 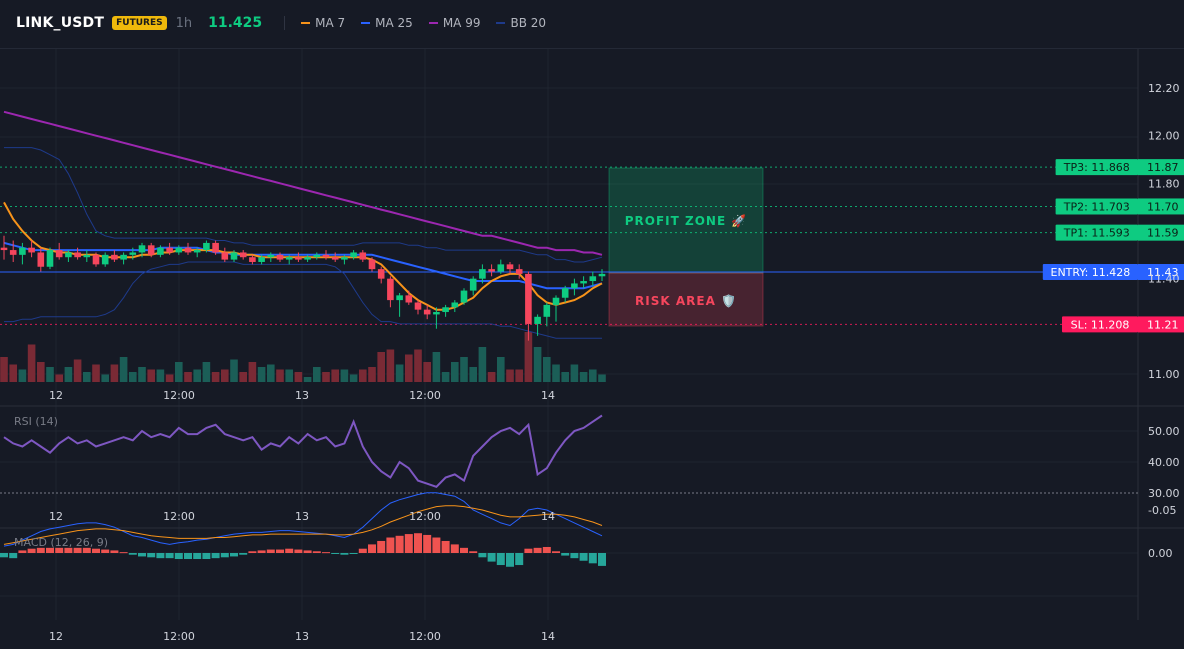 I want to click on macd-axis: 0.00 -0.05, so click(x=1162, y=532).